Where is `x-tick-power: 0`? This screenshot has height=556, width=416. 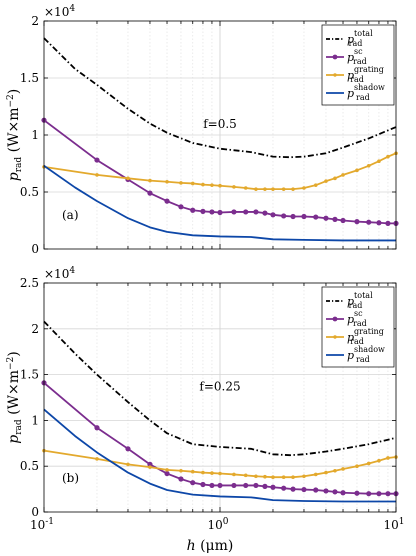 x-tick-power: 0 is located at coordinates (226, 522).